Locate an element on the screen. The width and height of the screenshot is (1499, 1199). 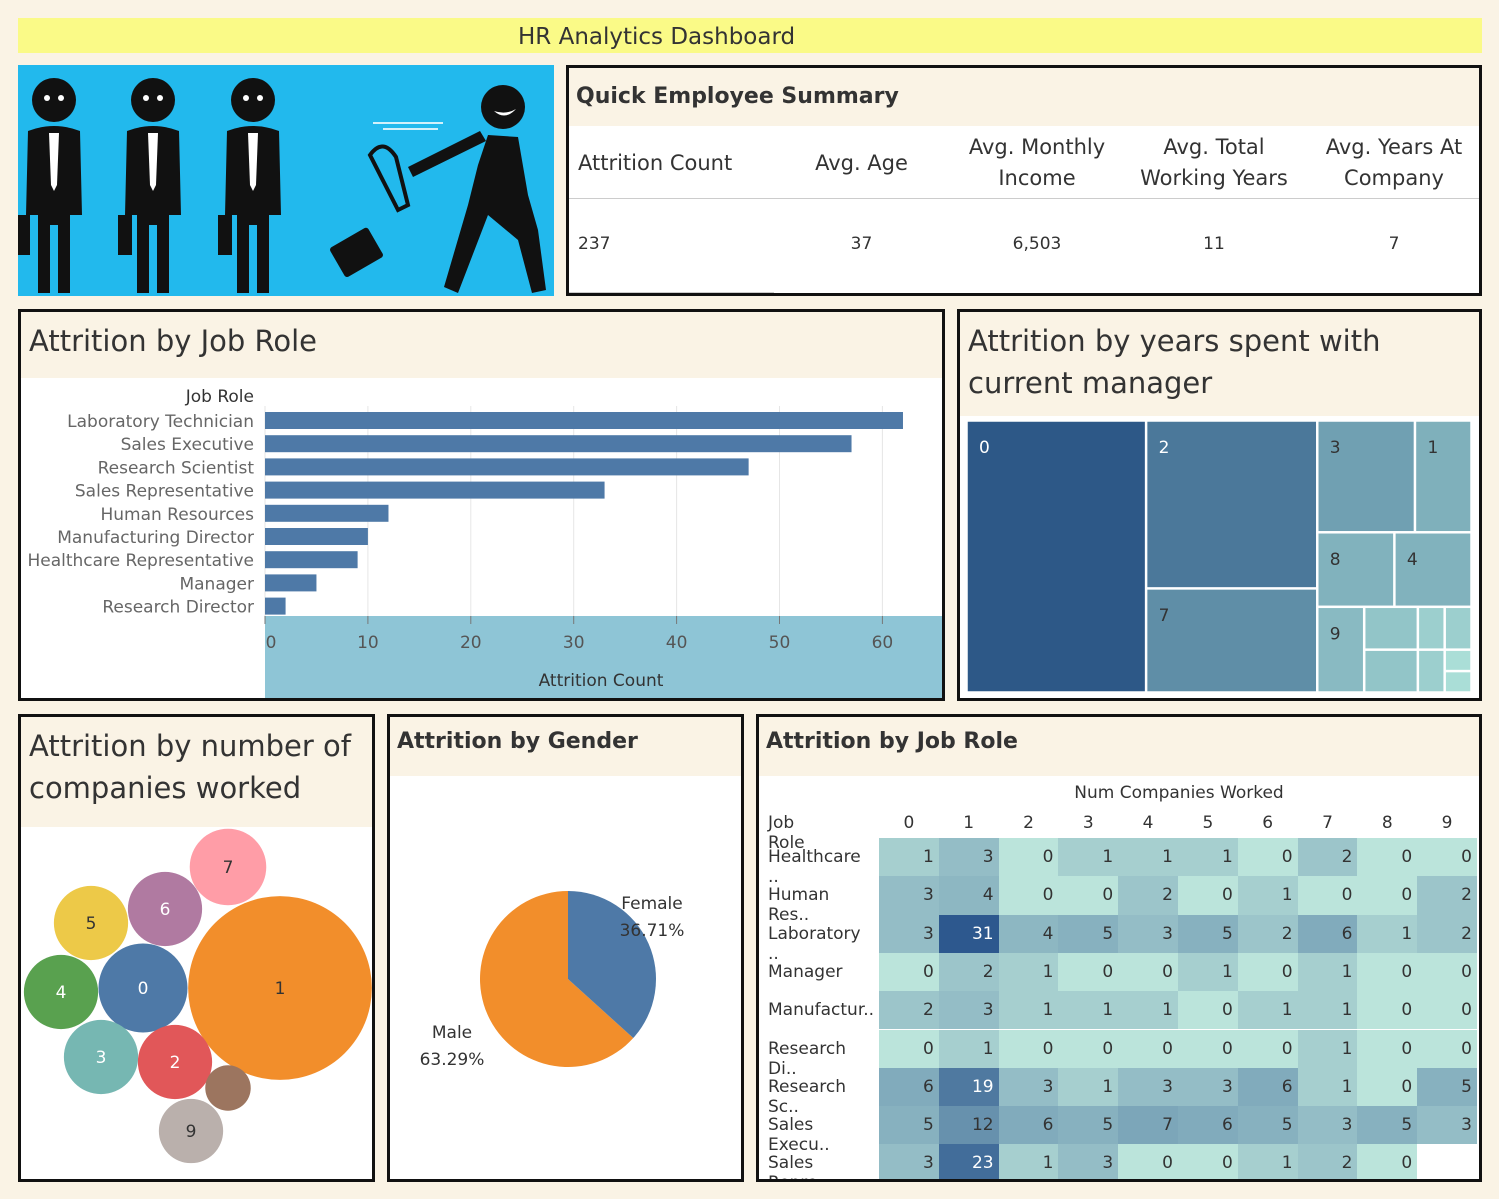
heatmap-column-label: 8 is located at coordinates (1387, 823).